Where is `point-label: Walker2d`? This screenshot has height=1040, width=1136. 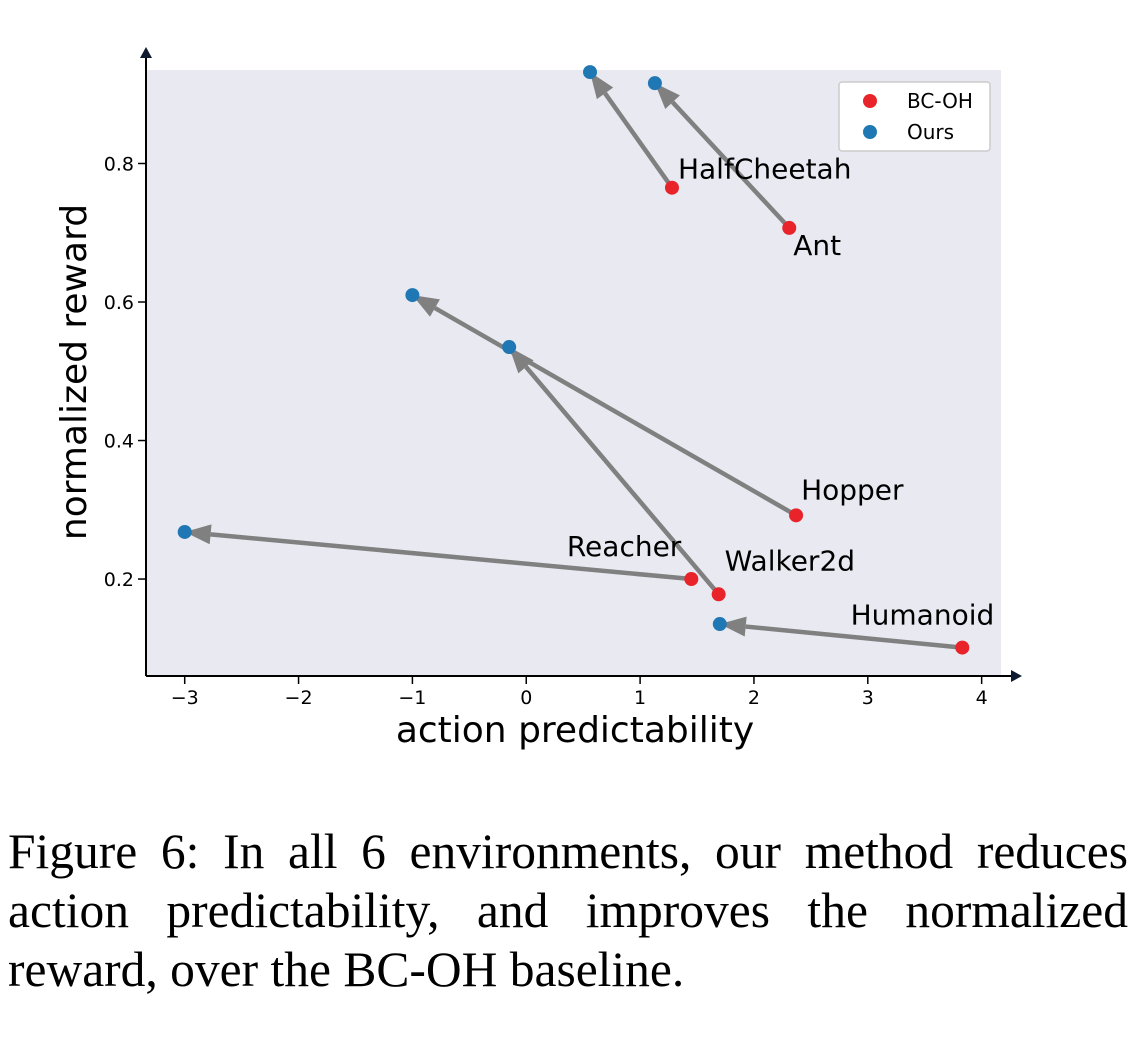
point-label: Walker2d is located at coordinates (790, 560).